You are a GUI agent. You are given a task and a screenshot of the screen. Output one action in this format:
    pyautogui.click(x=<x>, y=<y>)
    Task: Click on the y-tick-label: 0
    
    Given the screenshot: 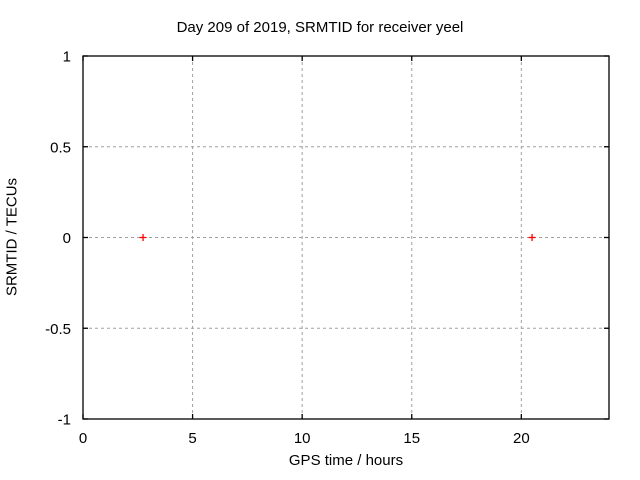 What is the action you would take?
    pyautogui.click(x=67, y=238)
    